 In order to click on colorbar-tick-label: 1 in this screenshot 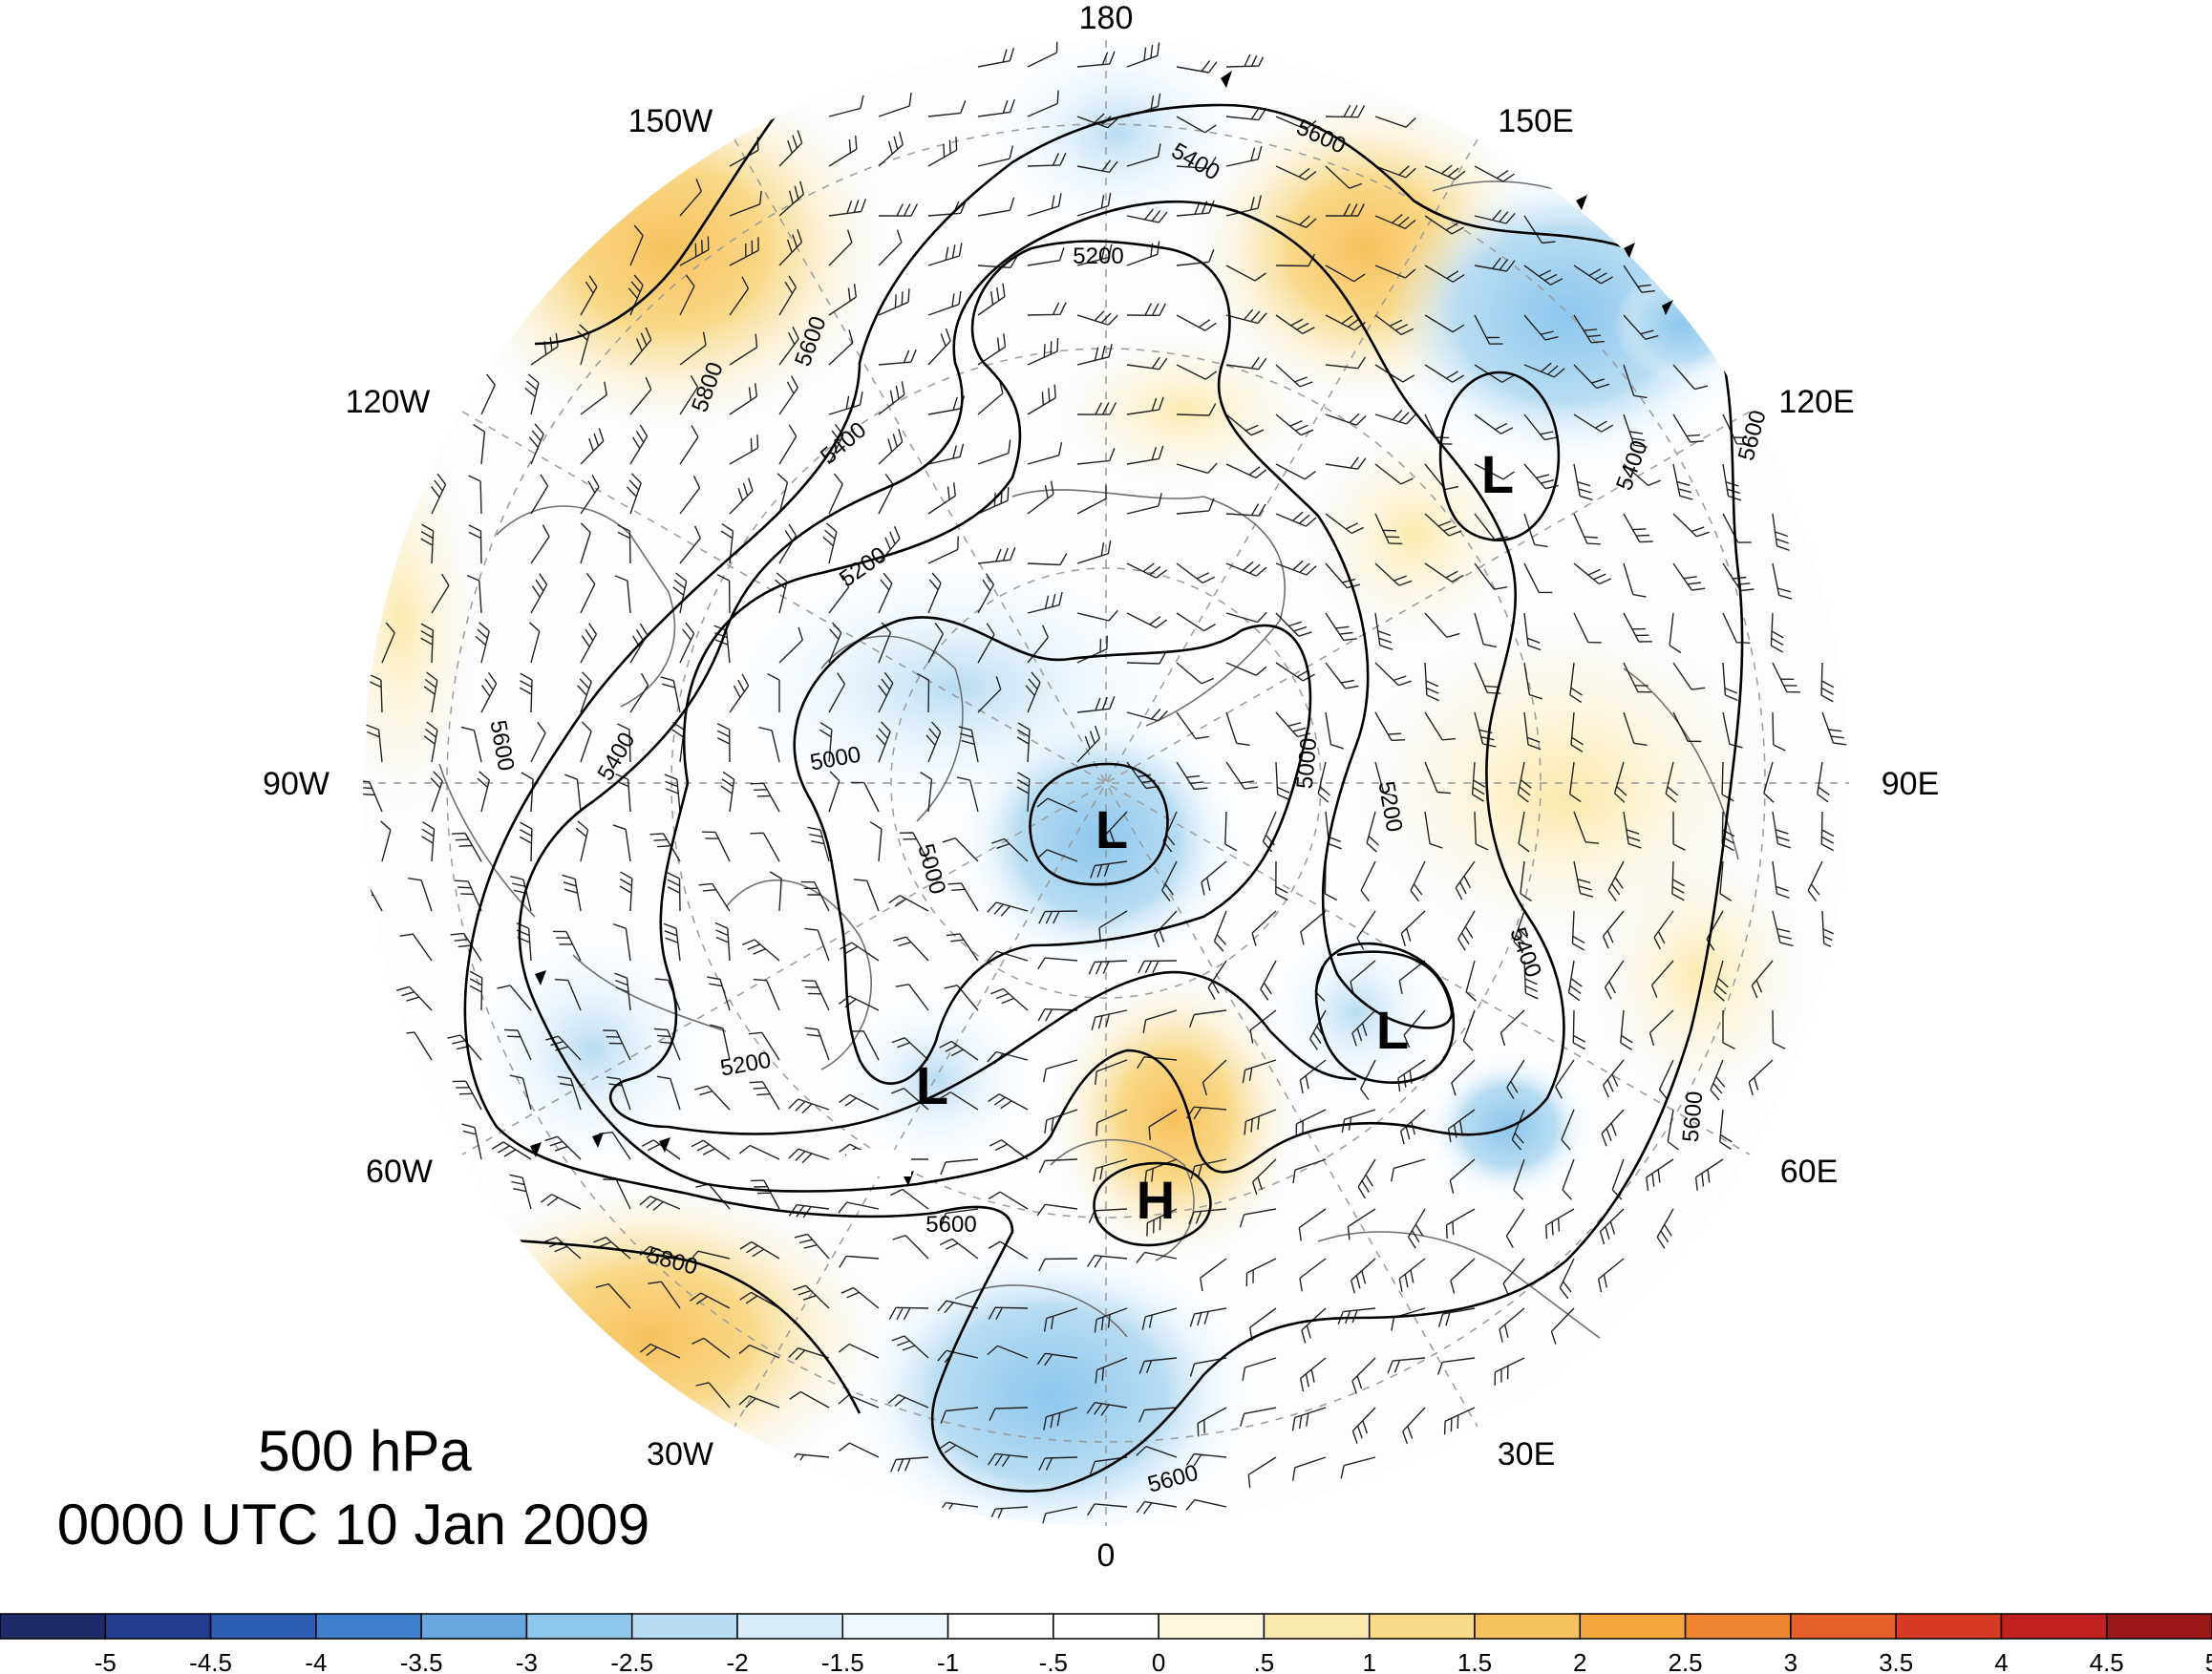, I will do `click(1368, 1661)`.